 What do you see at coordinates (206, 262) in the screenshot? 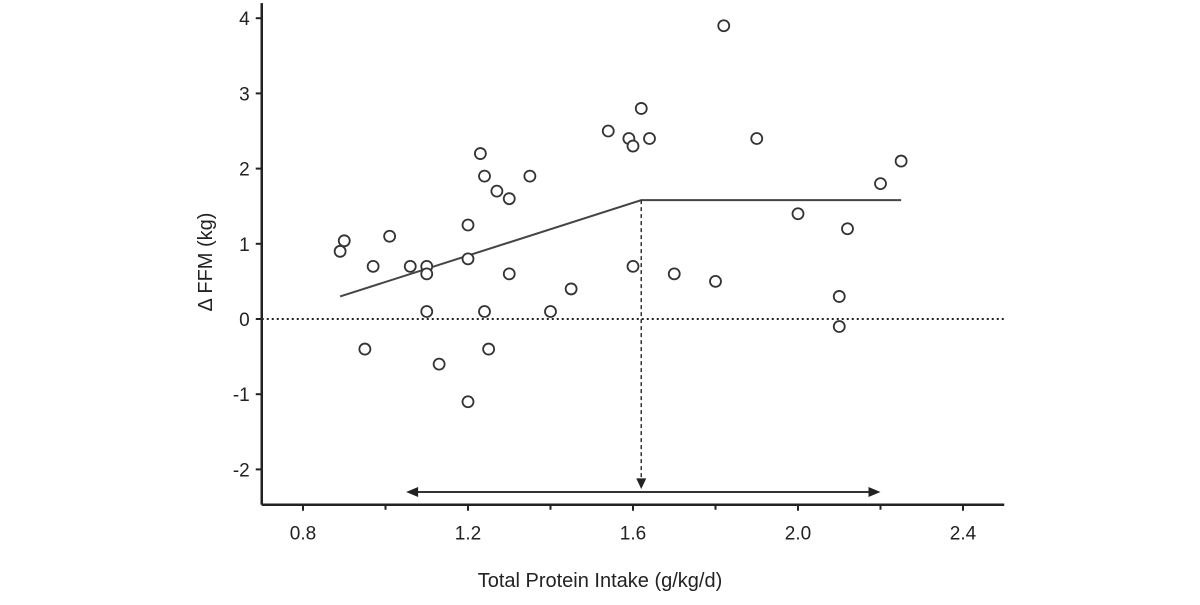
I see `y-axis-label: Δ FFM (kg)` at bounding box center [206, 262].